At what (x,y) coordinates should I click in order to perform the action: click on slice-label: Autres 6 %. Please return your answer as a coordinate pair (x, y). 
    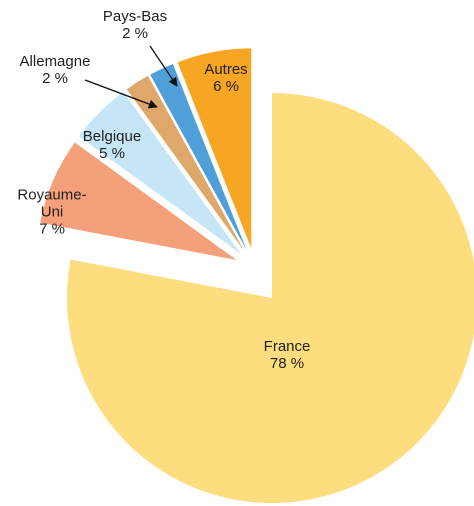
    Looking at the image, I should click on (225, 78).